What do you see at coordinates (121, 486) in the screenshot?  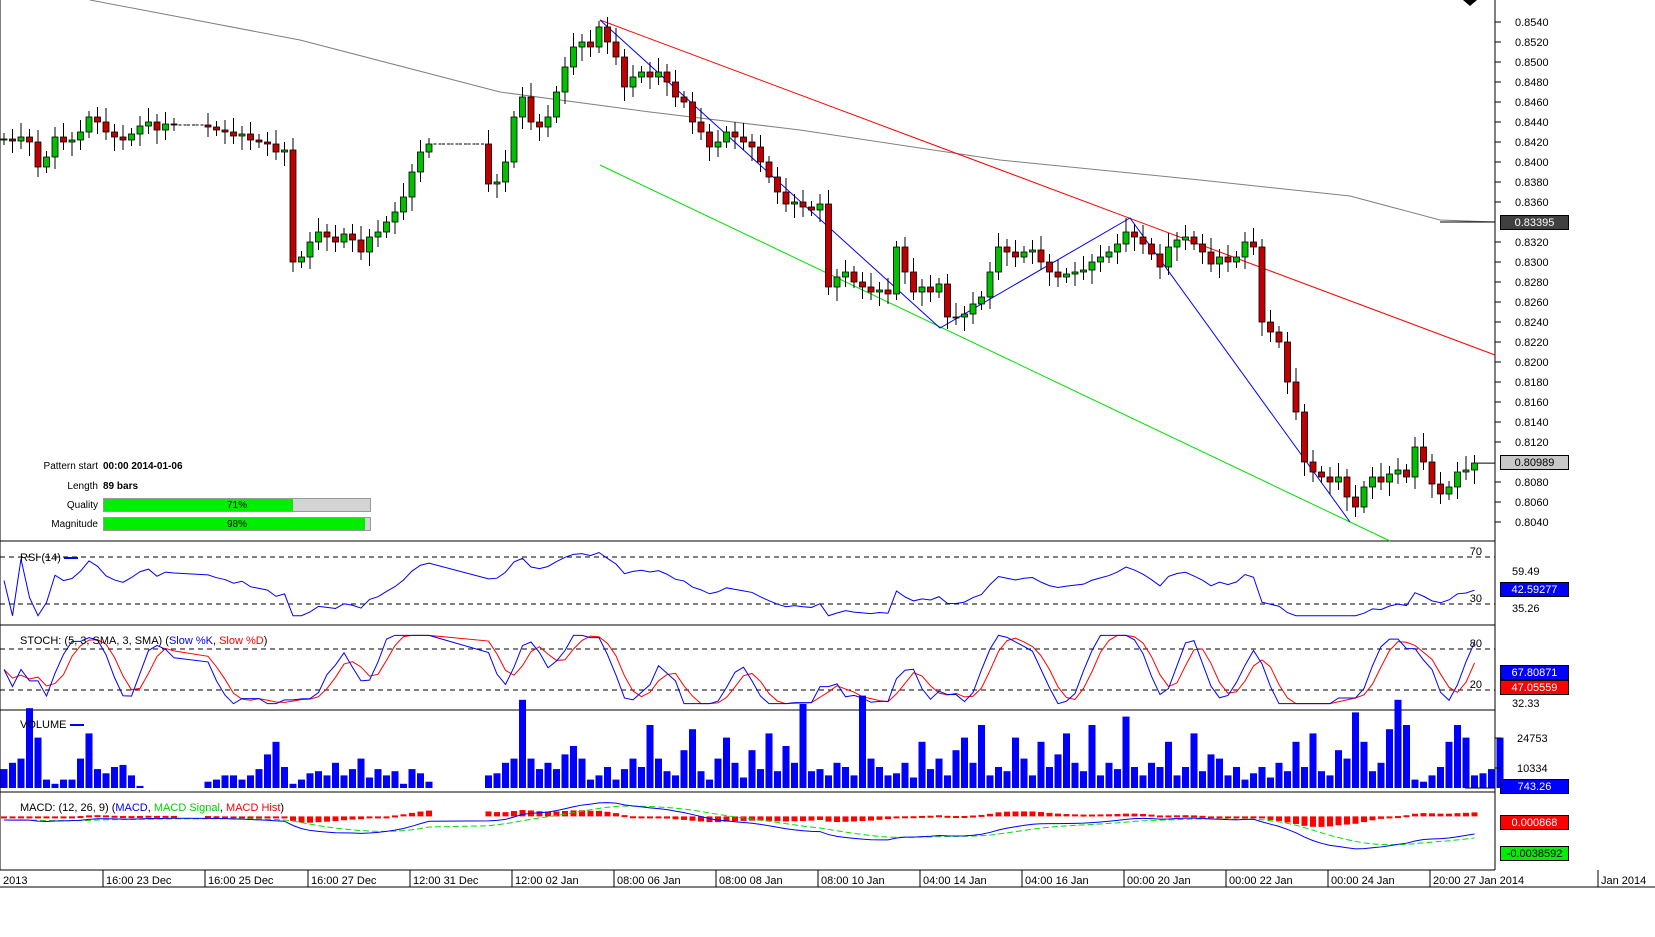 I see `length-value: 89 bars` at bounding box center [121, 486].